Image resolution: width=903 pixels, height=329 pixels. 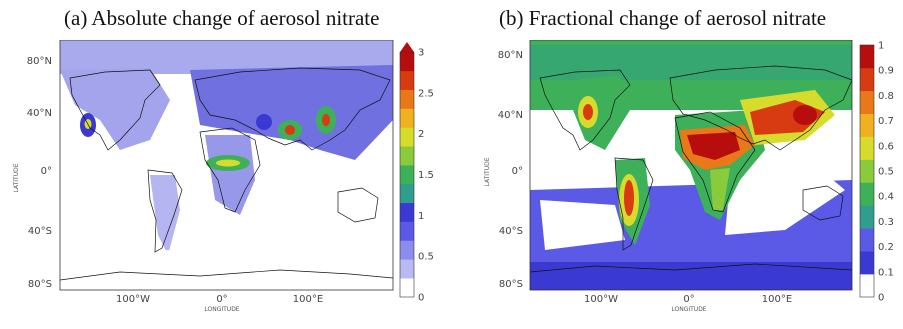 I want to click on colorbar-arrow, so click(x=407, y=47).